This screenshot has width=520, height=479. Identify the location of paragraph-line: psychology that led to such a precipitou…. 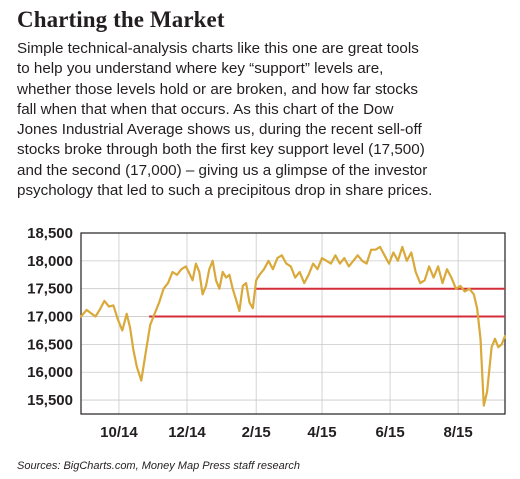
(225, 191).